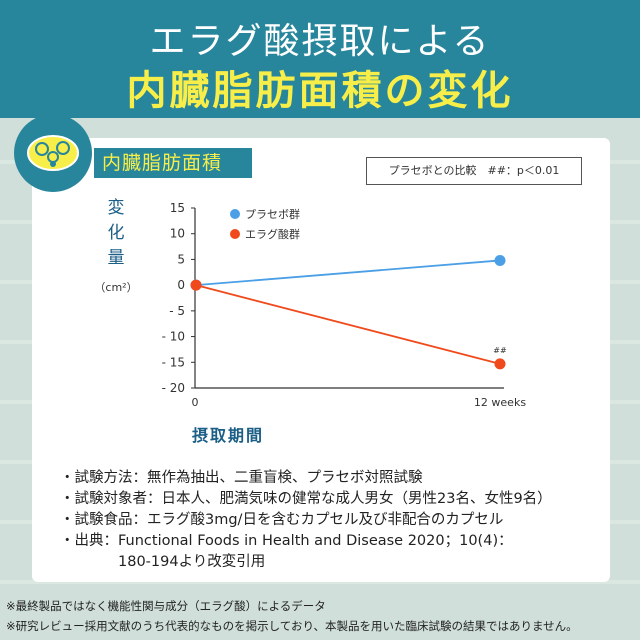  What do you see at coordinates (177, 208) in the screenshot?
I see `y-tick-label: 15` at bounding box center [177, 208].